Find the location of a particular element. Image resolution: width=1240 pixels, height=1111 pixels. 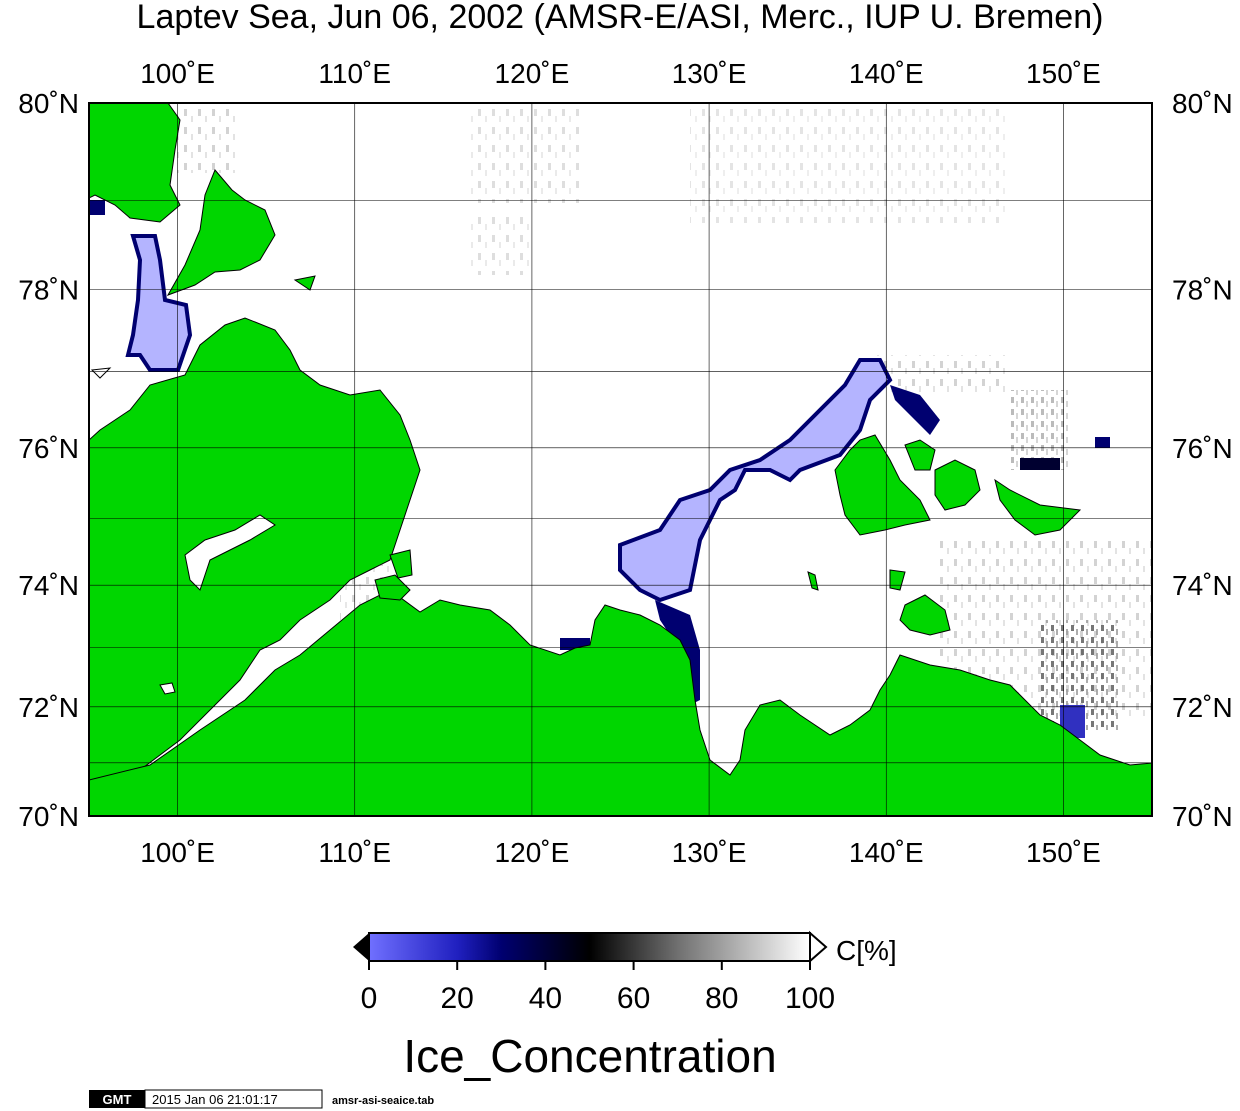

lon-label-top: 100˚E is located at coordinates (177, 73).